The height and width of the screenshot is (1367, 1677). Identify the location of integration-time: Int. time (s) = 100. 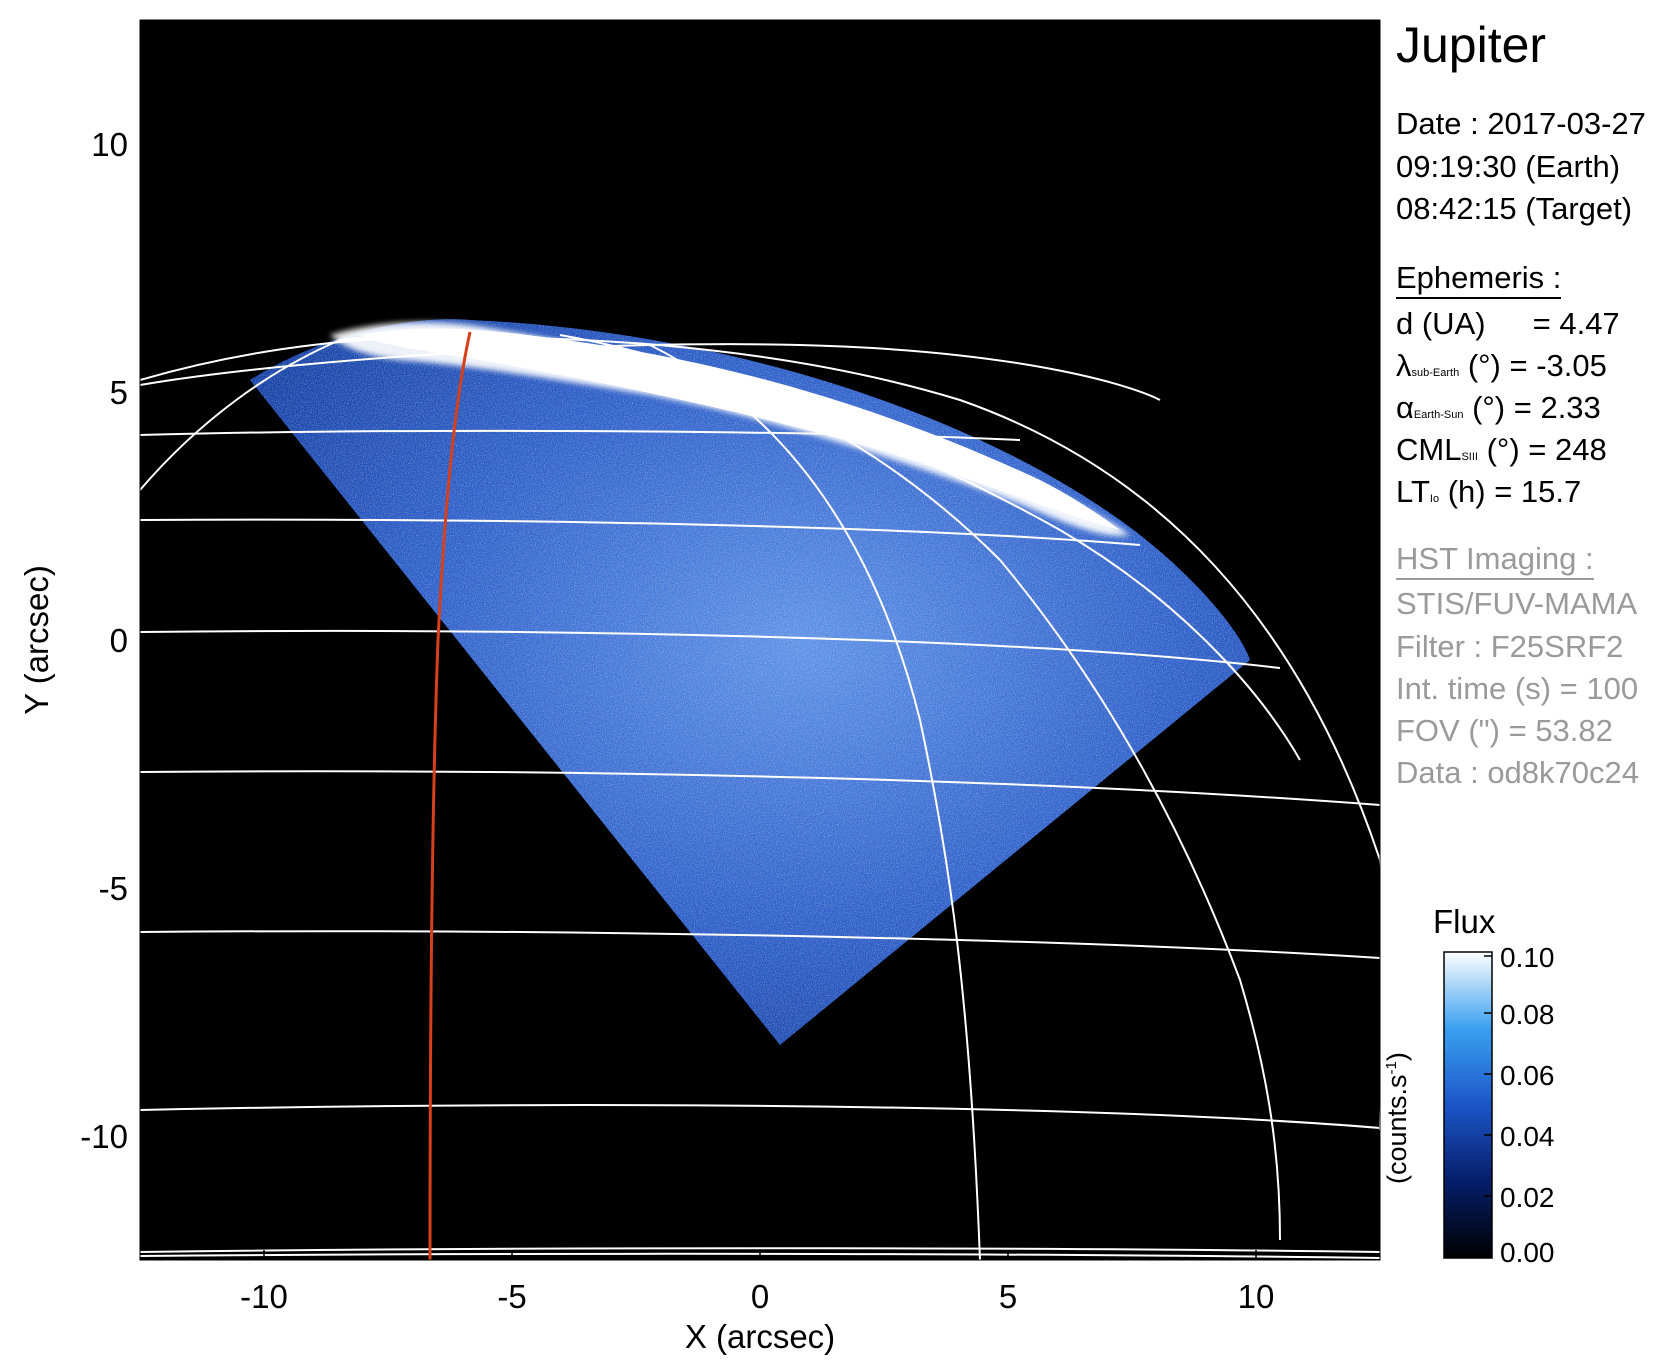
(1517, 688).